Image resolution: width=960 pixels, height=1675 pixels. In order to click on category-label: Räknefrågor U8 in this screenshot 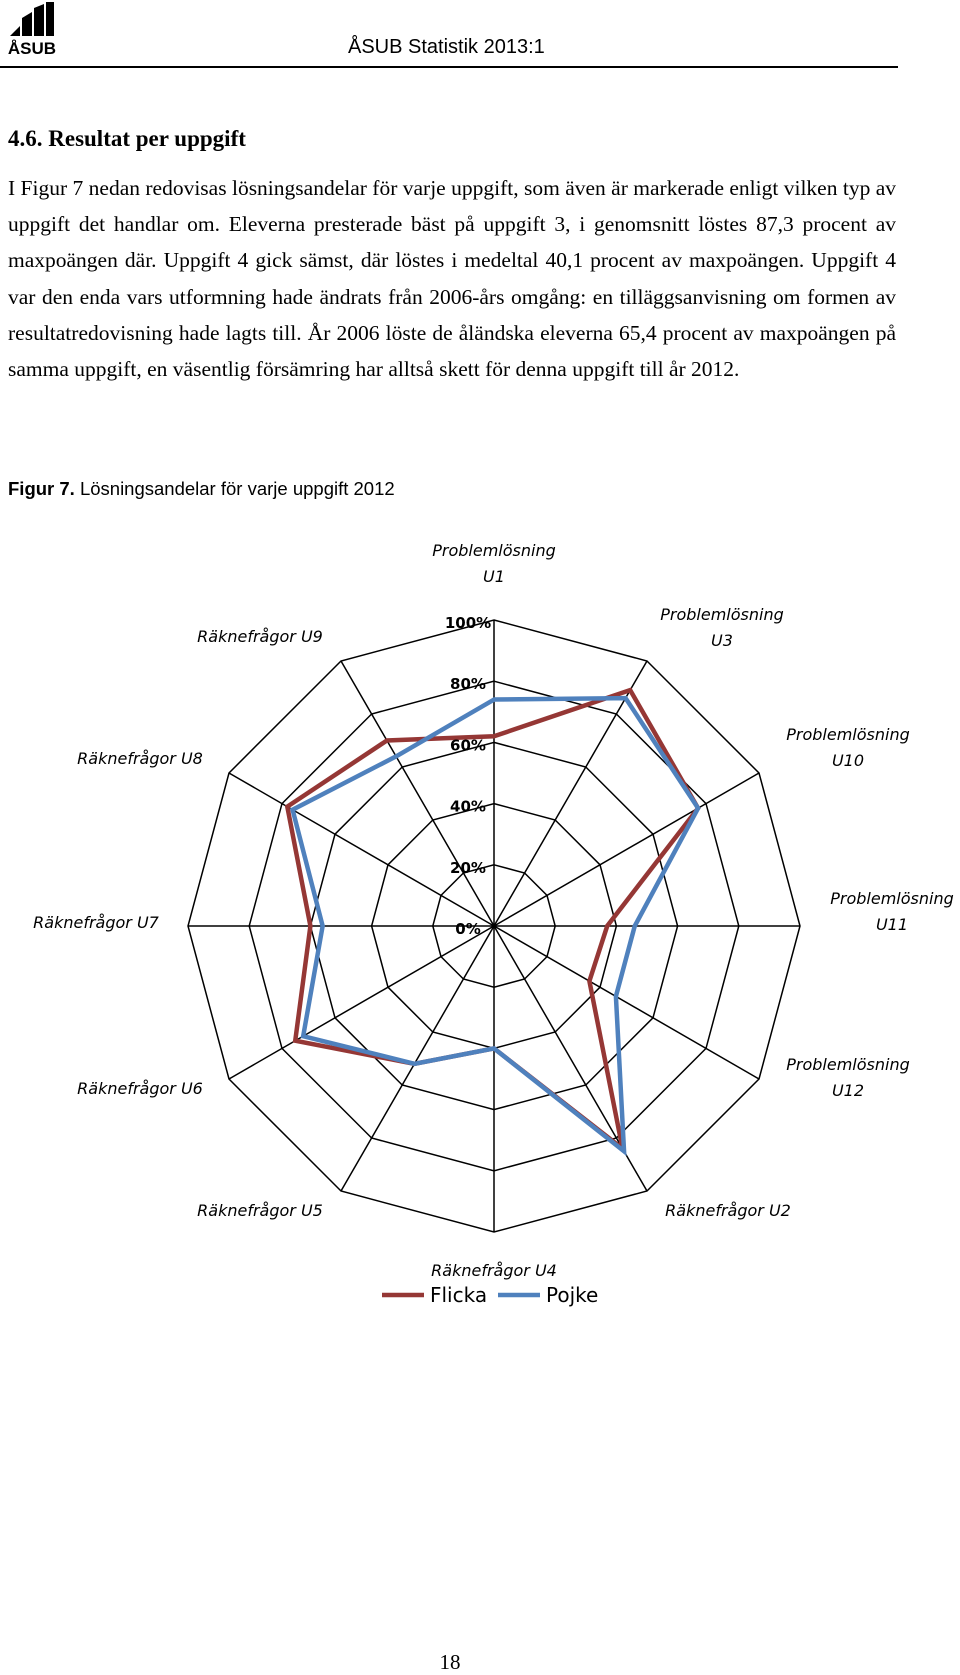, I will do `click(140, 758)`.